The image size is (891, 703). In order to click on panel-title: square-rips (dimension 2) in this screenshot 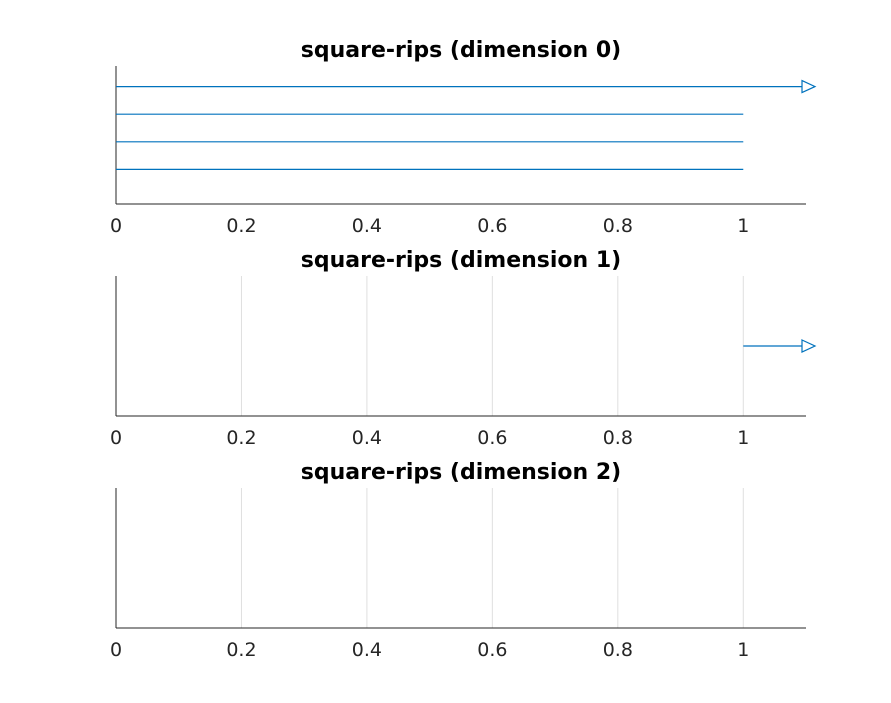, I will do `click(461, 472)`.